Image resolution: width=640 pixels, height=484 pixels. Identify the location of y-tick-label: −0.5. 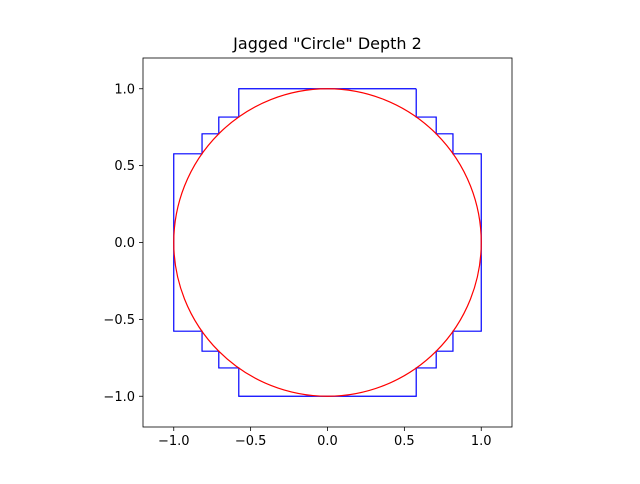
(119, 320).